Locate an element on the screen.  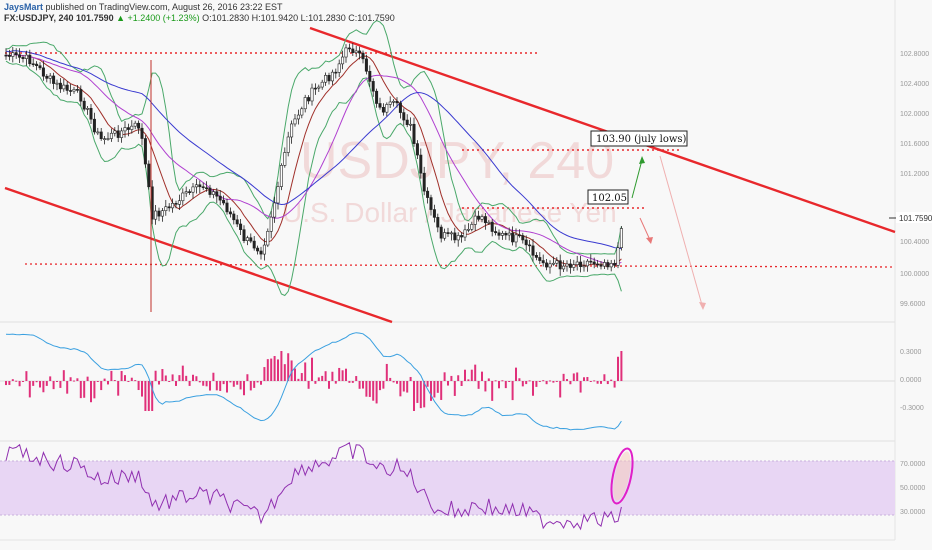
author-link: JaysMart is located at coordinates (24, 7).